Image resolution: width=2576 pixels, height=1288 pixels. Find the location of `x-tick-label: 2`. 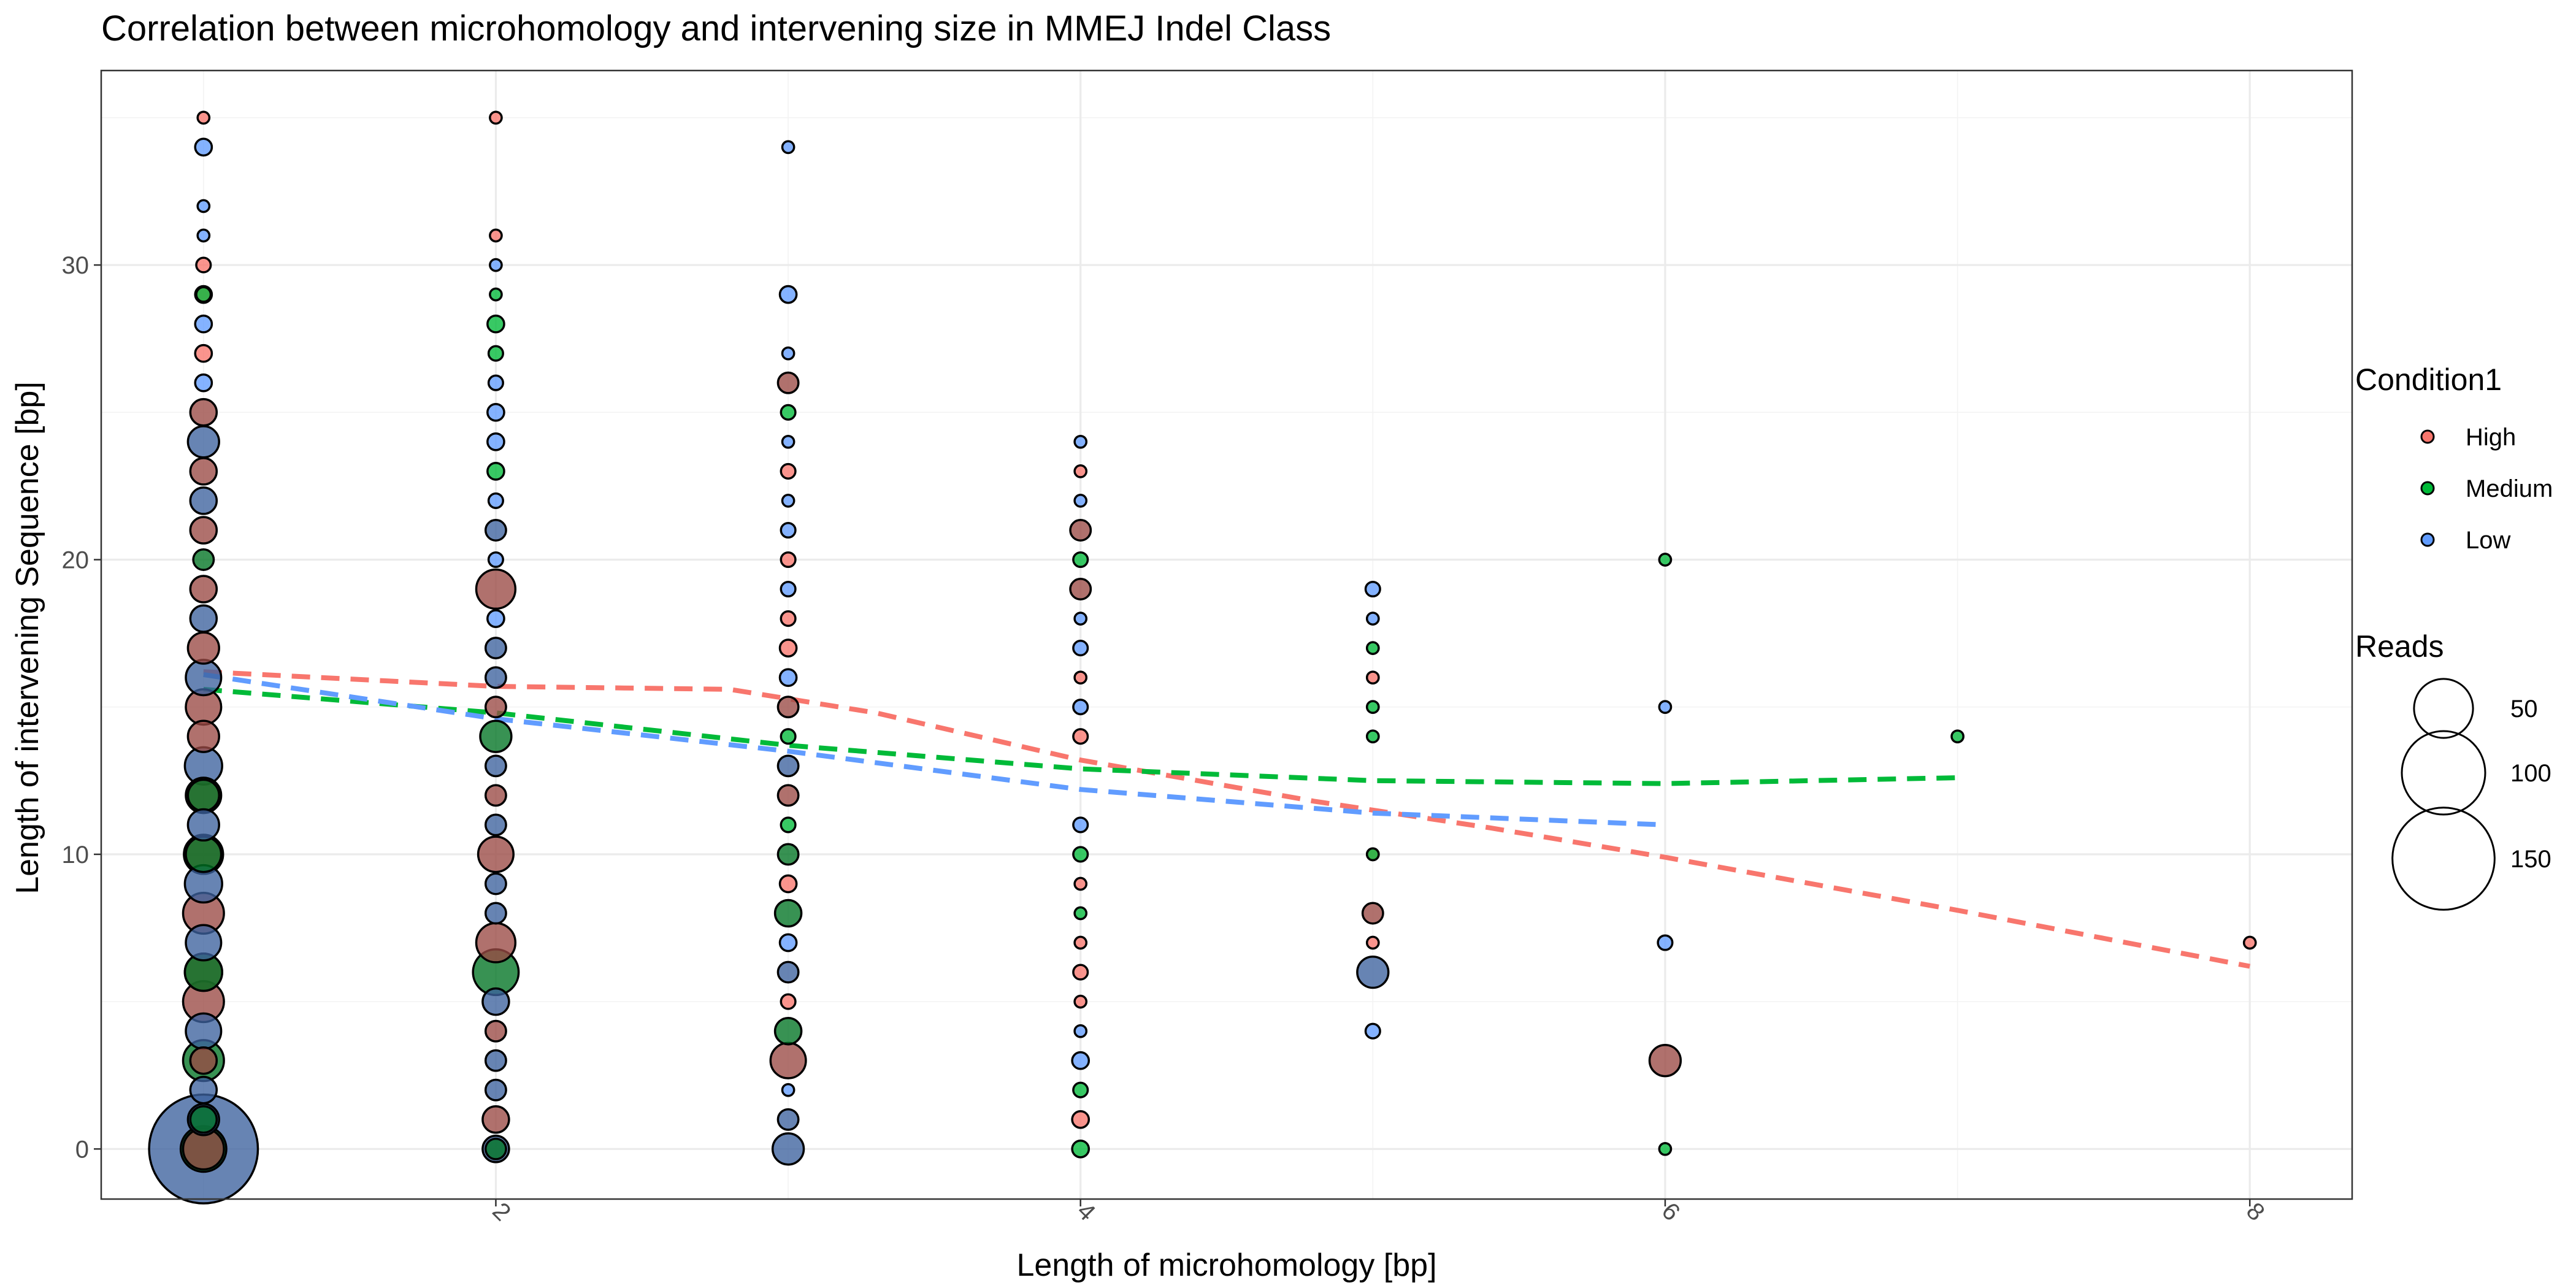

x-tick-label: 2 is located at coordinates (501, 1211).